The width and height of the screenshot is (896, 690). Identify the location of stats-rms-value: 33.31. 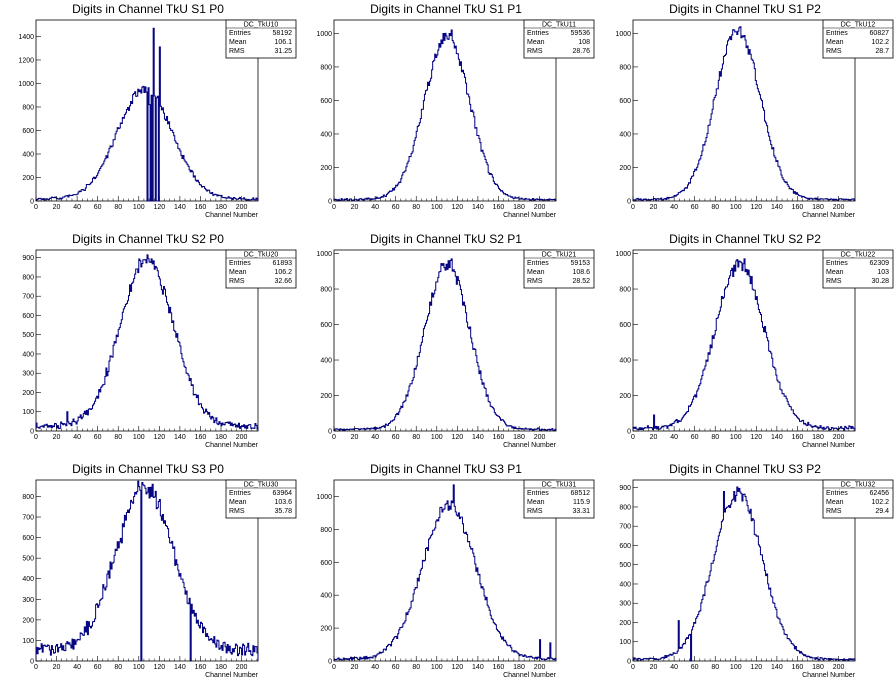
(581, 511).